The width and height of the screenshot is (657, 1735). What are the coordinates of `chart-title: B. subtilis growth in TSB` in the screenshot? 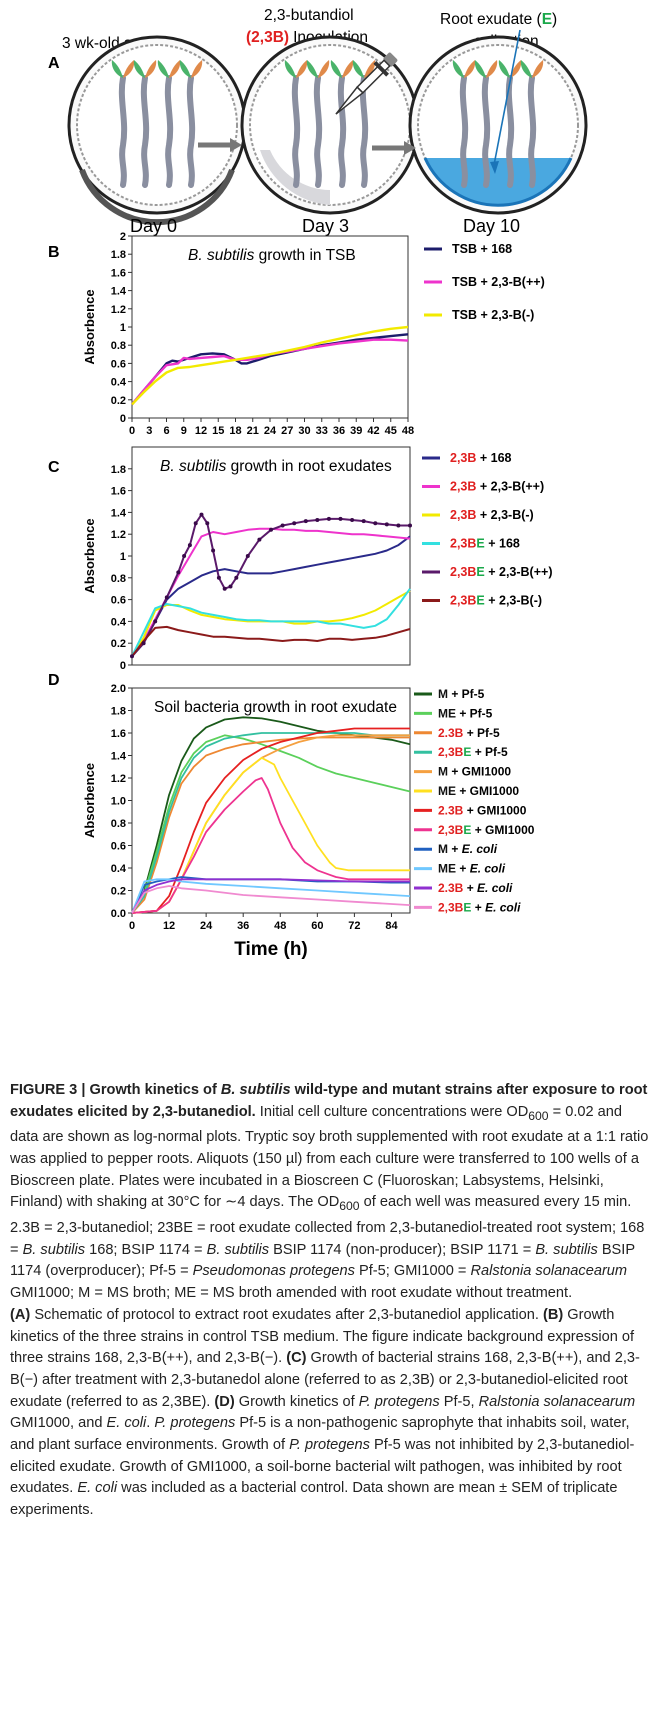 It's located at (272, 255).